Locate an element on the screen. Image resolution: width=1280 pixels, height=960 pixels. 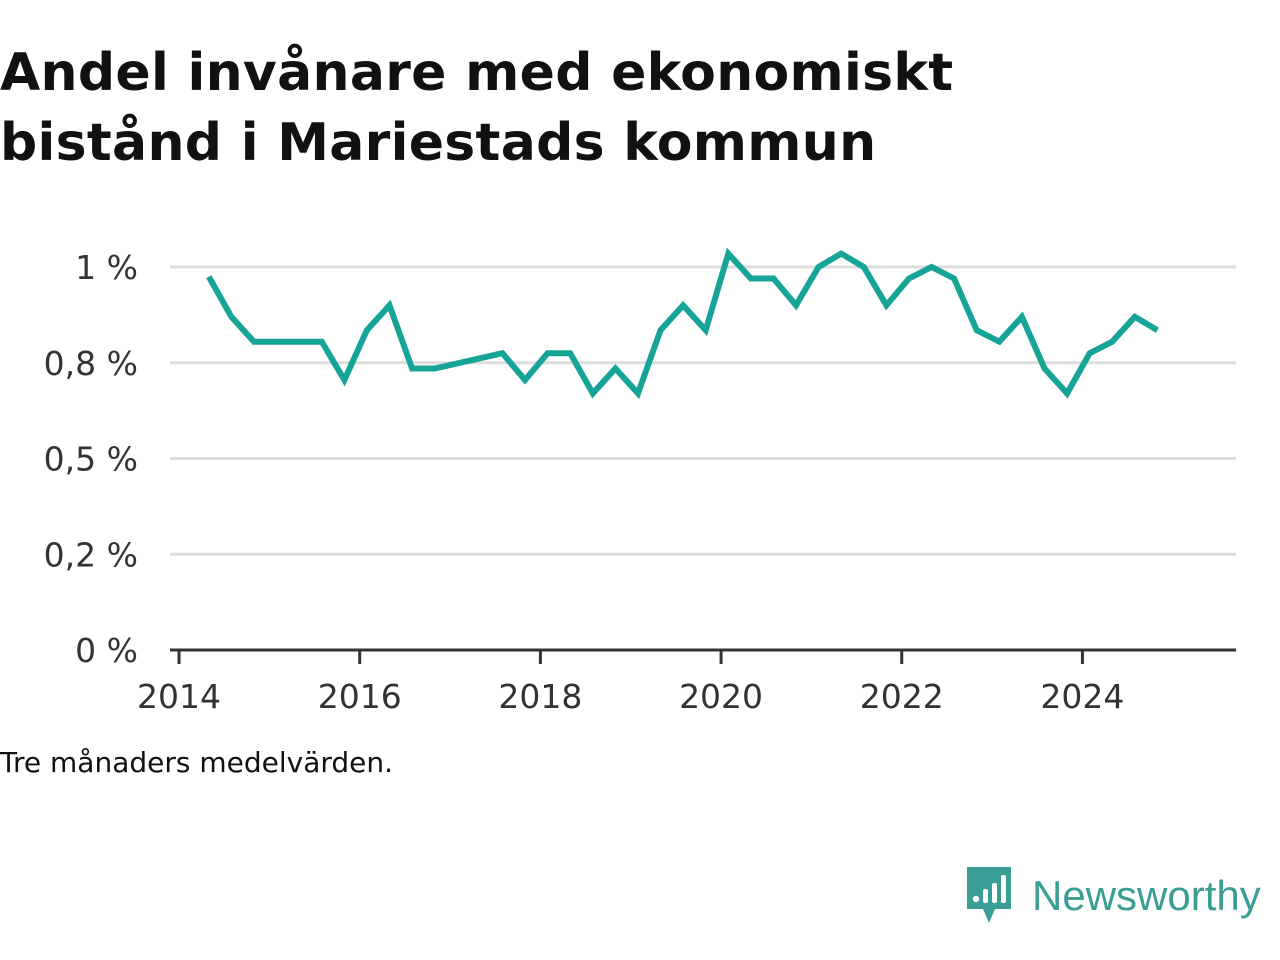
y-axis-ticks: 0 % 0,2 % 0,5 % 0,8 % 1 % is located at coordinates (91, 459).